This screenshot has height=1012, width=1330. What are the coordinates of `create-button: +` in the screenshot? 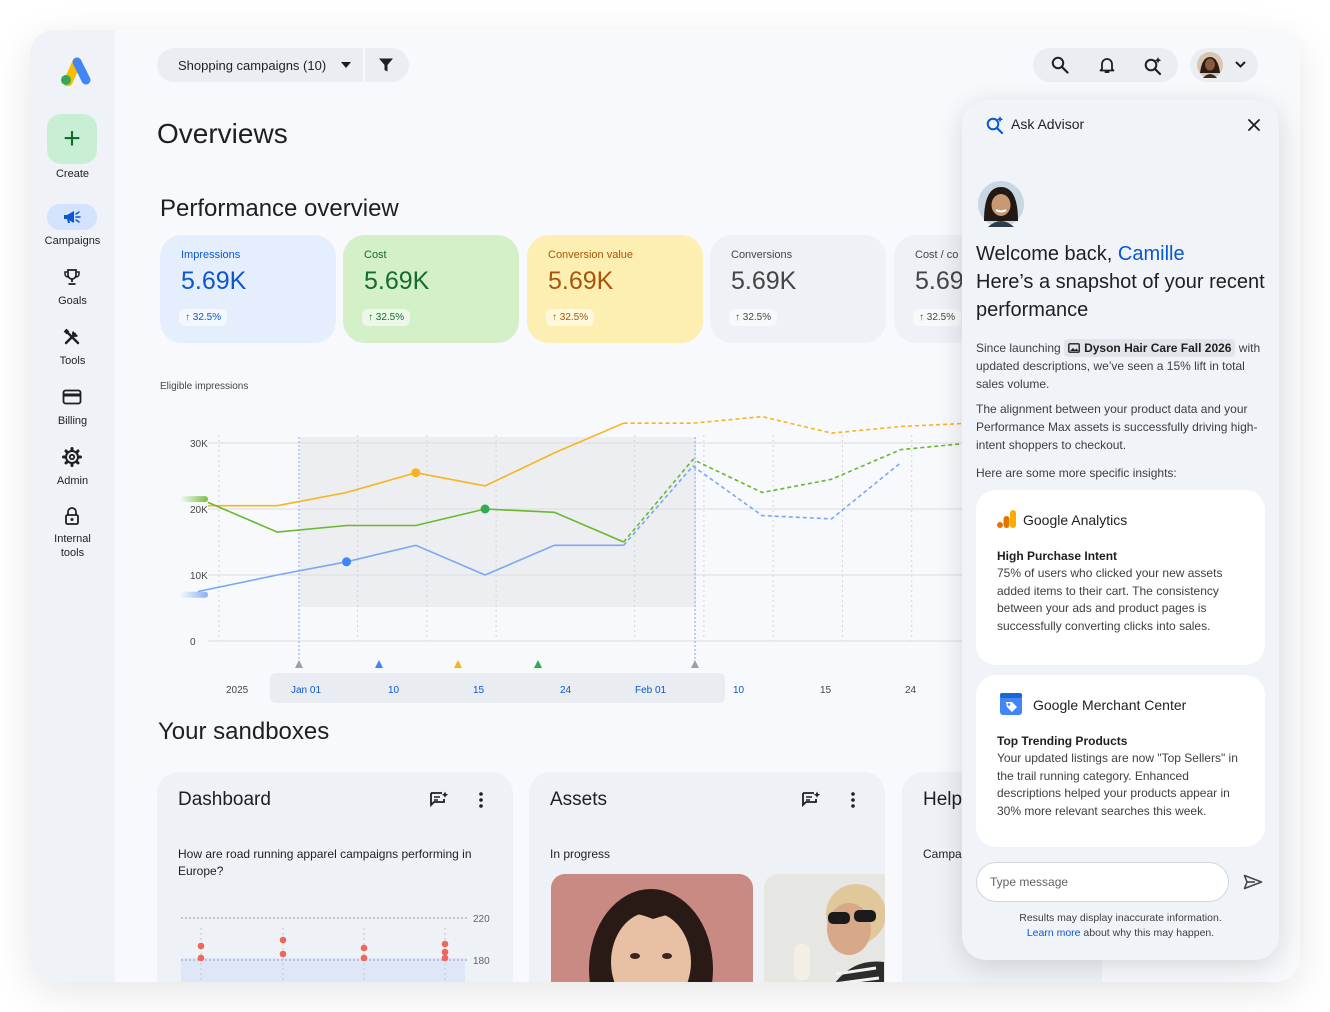 It's located at (72, 139).